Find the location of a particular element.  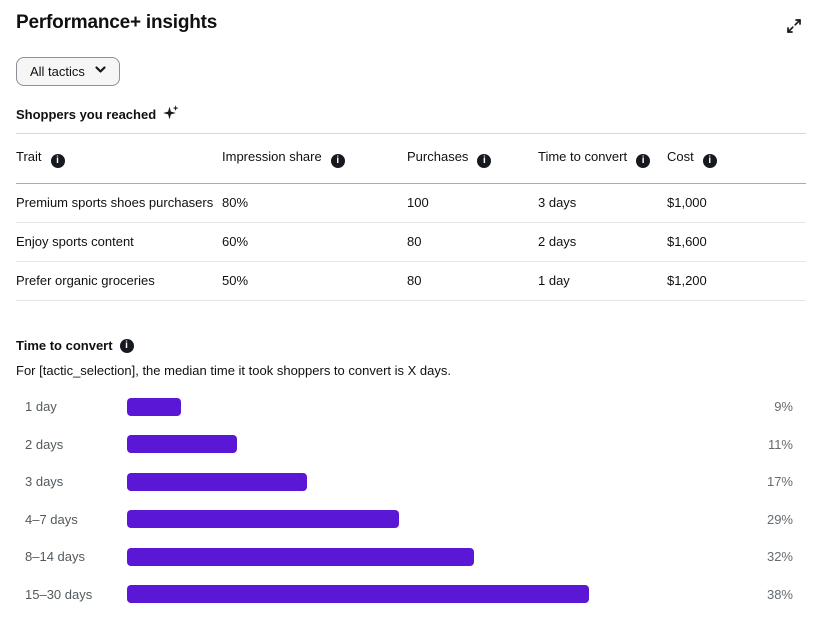

chart-row: 15–30 days 38% is located at coordinates (411, 595).